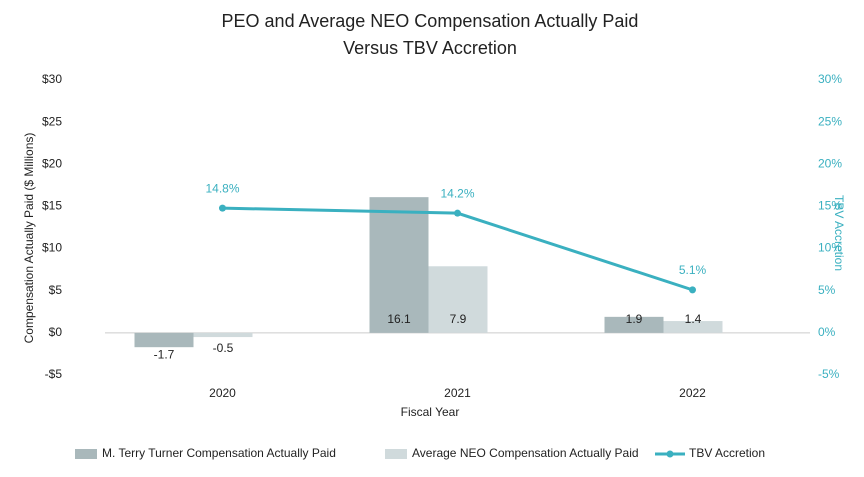 The width and height of the screenshot is (864, 477). Describe the element at coordinates (830, 206) in the screenshot. I see `y2-tick-label: 15%` at that location.